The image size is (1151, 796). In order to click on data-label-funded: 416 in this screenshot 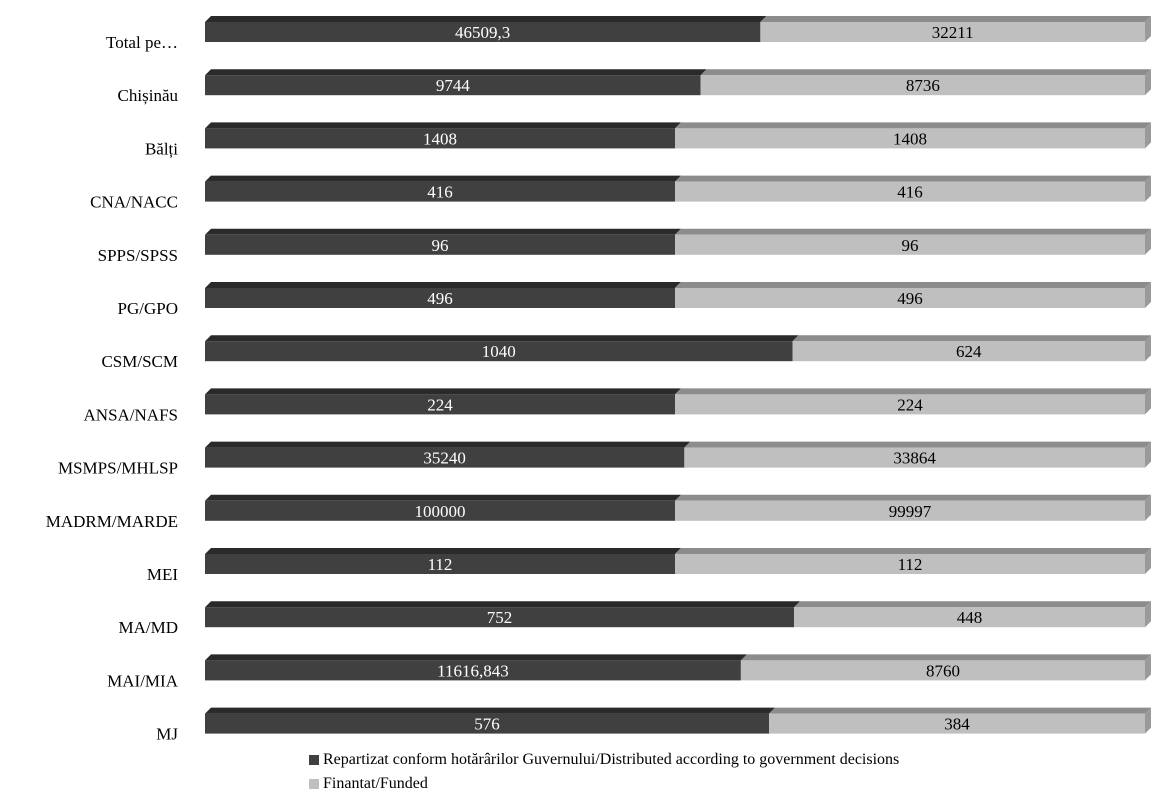, I will do `click(910, 192)`.